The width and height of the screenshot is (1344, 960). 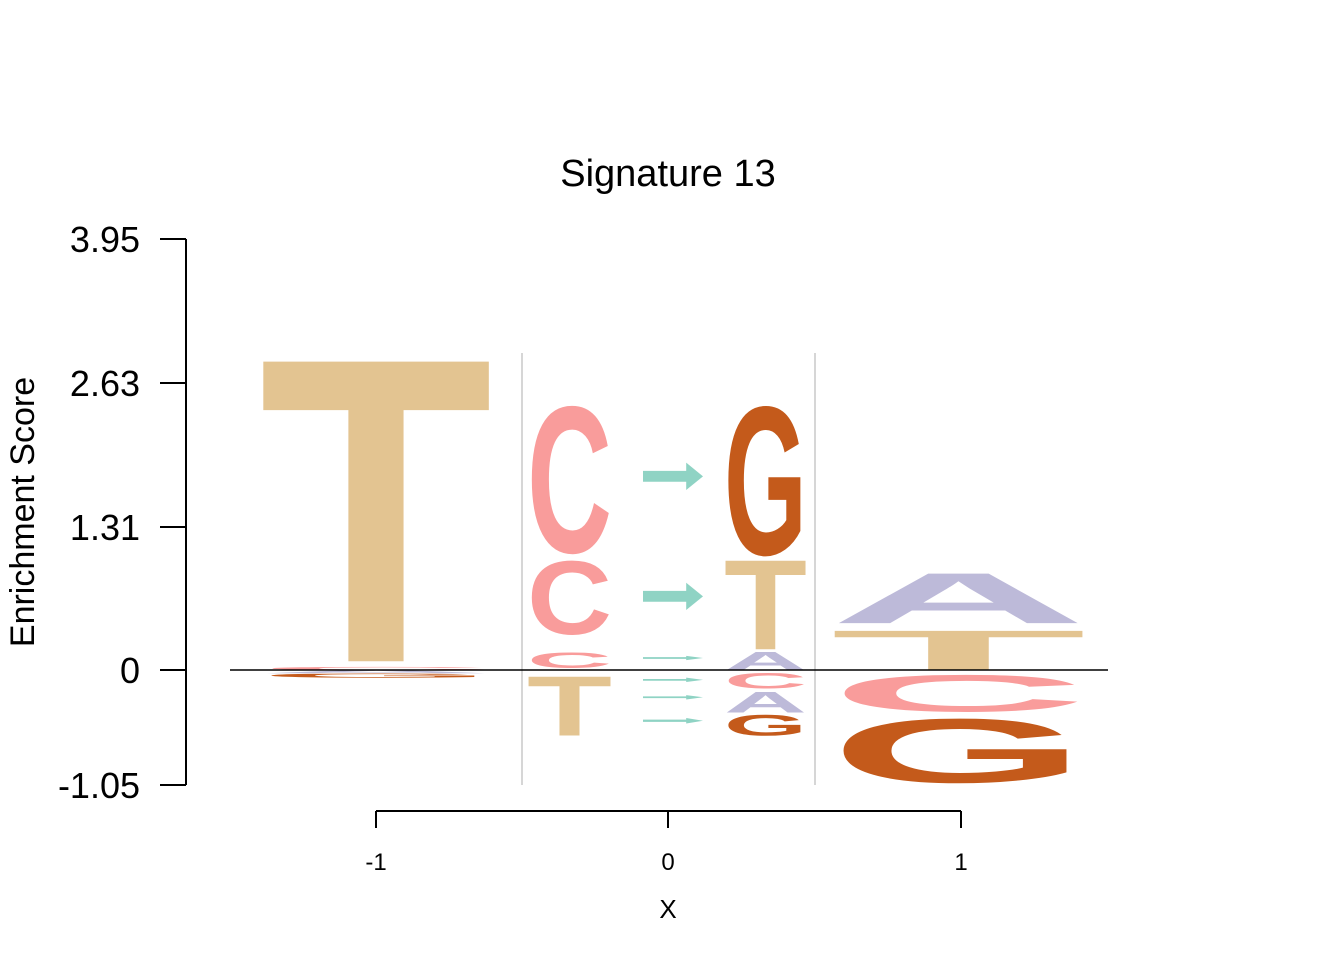 What do you see at coordinates (105, 383) in the screenshot?
I see `y-tick-label: 2.63` at bounding box center [105, 383].